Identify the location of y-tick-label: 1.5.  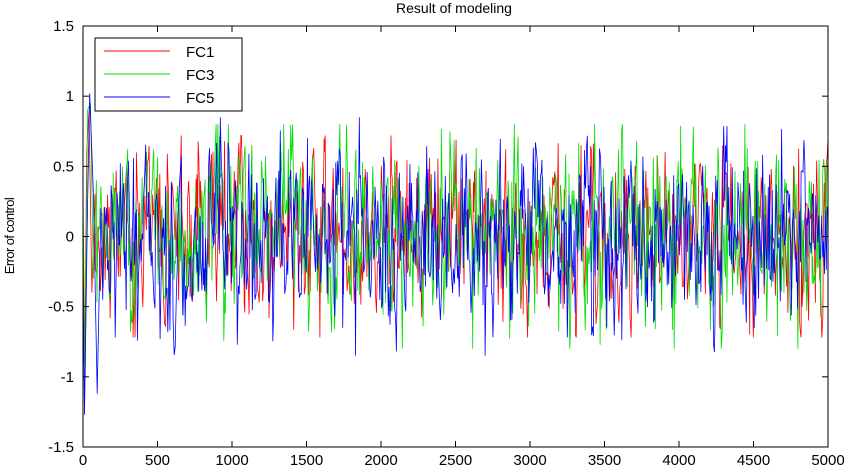
(63, 26).